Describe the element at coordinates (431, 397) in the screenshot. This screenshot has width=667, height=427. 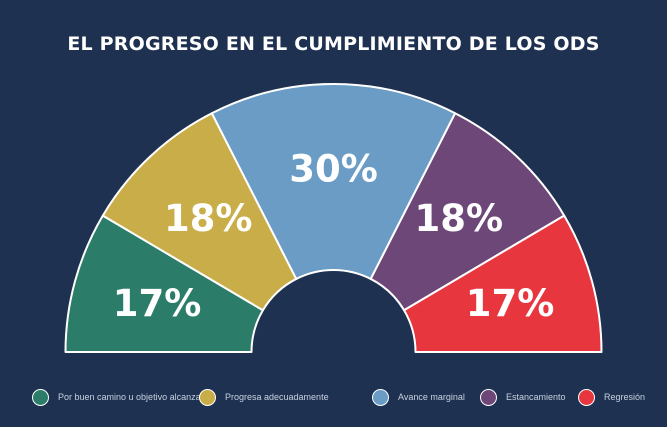
I see `legend-label: Avance marginal` at that location.